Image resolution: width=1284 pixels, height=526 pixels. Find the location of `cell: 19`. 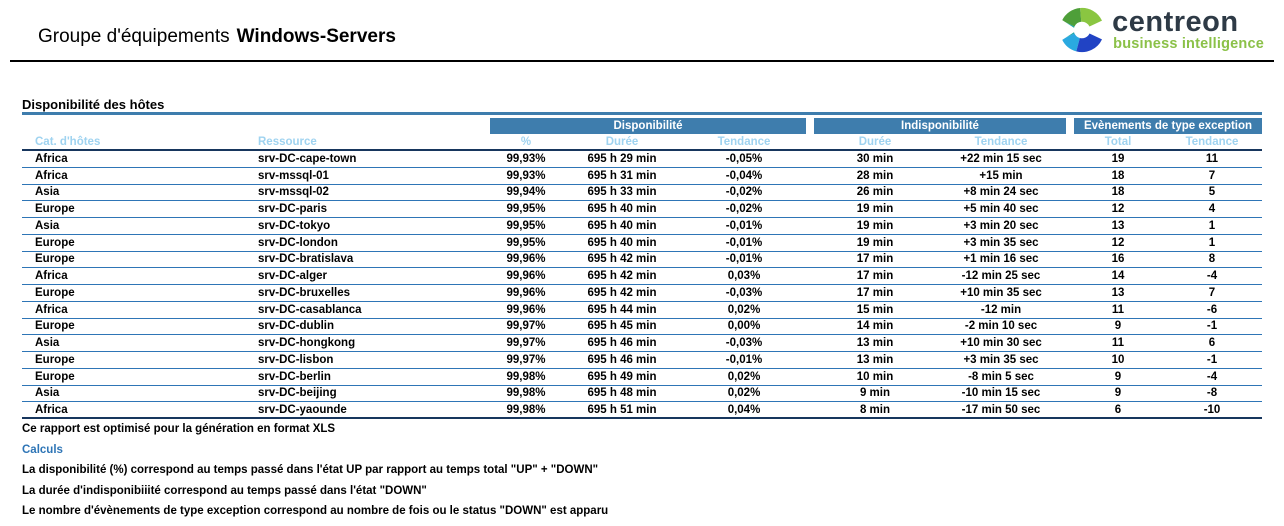

cell: 19 is located at coordinates (1118, 158).